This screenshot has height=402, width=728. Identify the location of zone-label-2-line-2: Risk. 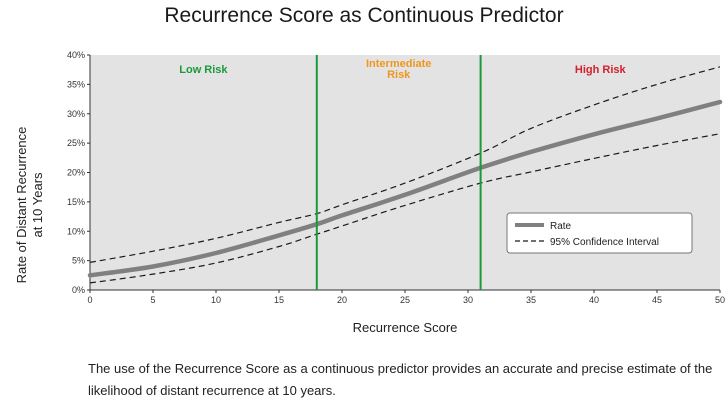
(399, 75).